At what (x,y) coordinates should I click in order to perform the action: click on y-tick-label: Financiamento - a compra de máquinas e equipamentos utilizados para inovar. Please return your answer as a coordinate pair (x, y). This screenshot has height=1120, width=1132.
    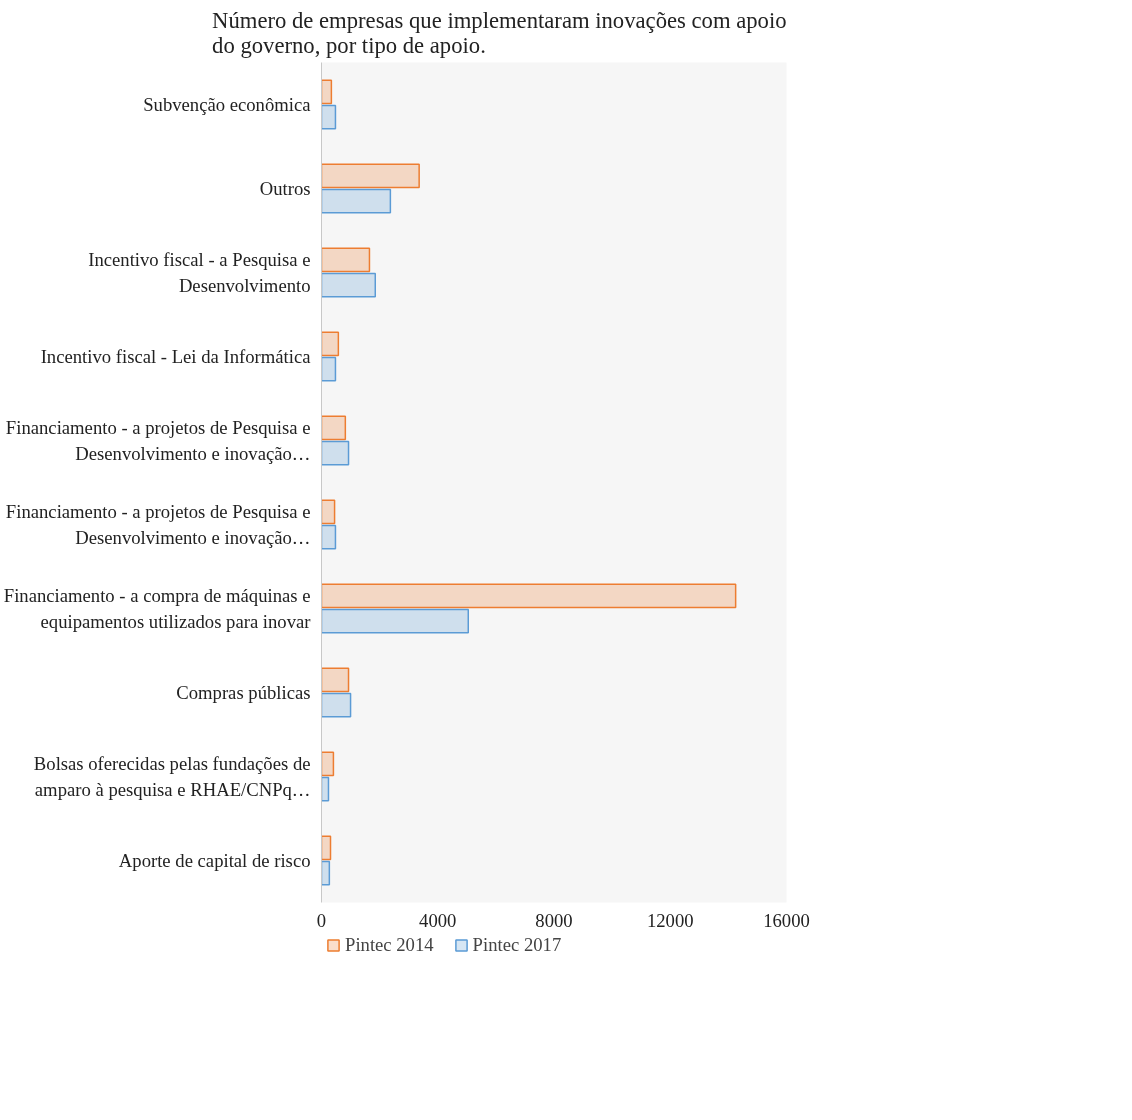
    Looking at the image, I should click on (157, 608).